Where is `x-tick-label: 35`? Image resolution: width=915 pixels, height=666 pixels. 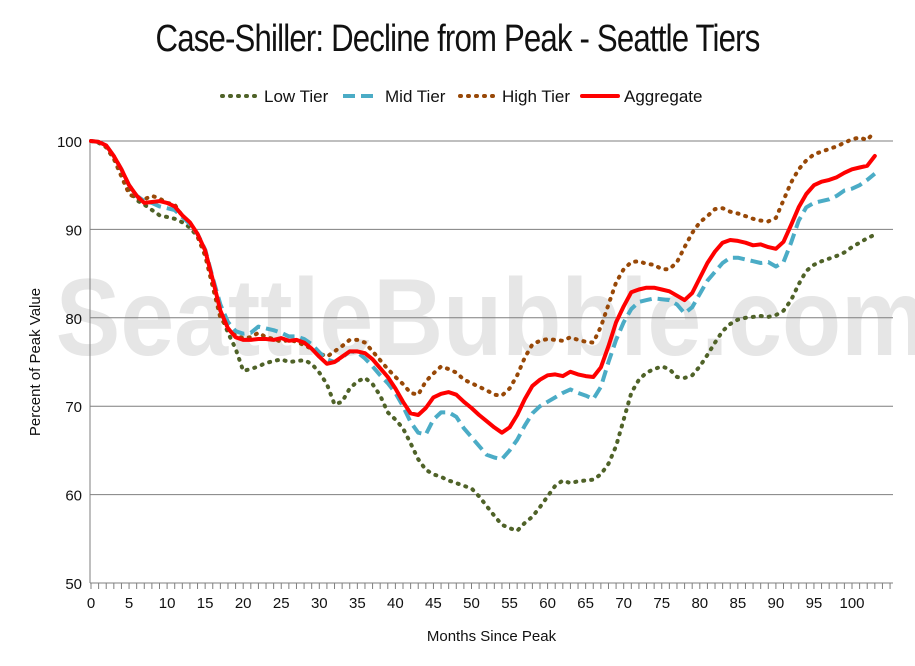 x-tick-label: 35 is located at coordinates (357, 603).